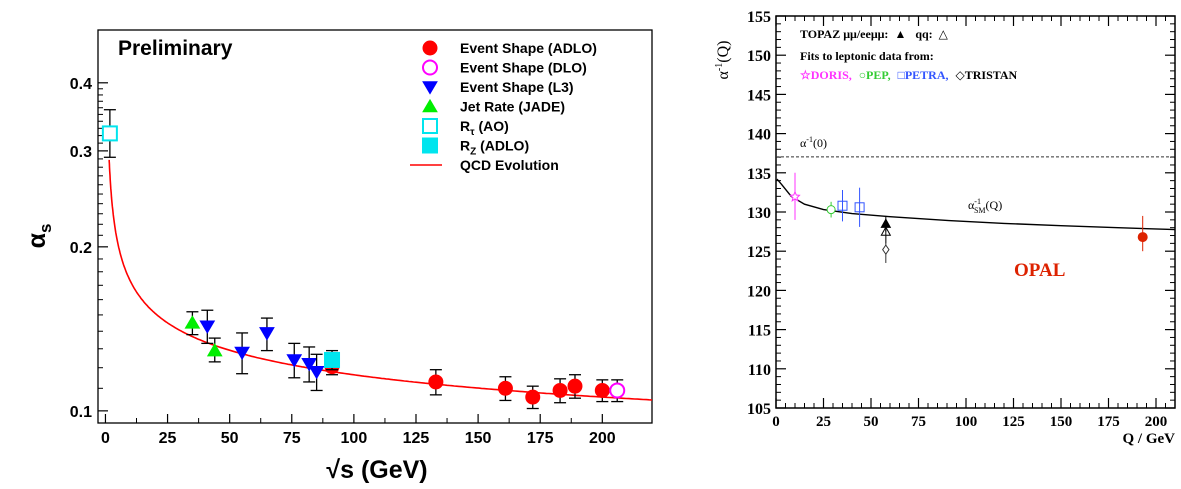  What do you see at coordinates (971, 205) in the screenshot?
I see `sm-curve-label-main: α` at bounding box center [971, 205].